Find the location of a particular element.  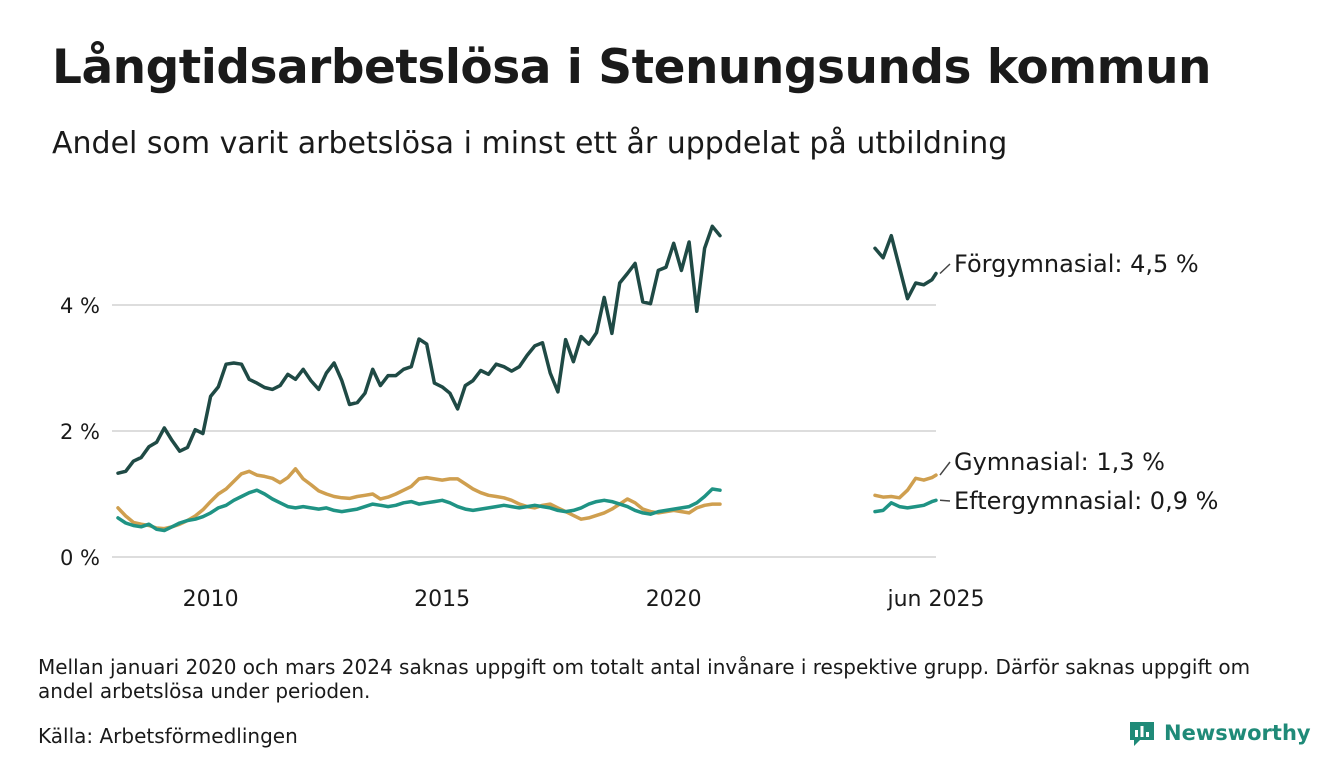

series-label-eftergymnasial: Eftergymnasial: 0,9 % is located at coordinates (1086, 501).